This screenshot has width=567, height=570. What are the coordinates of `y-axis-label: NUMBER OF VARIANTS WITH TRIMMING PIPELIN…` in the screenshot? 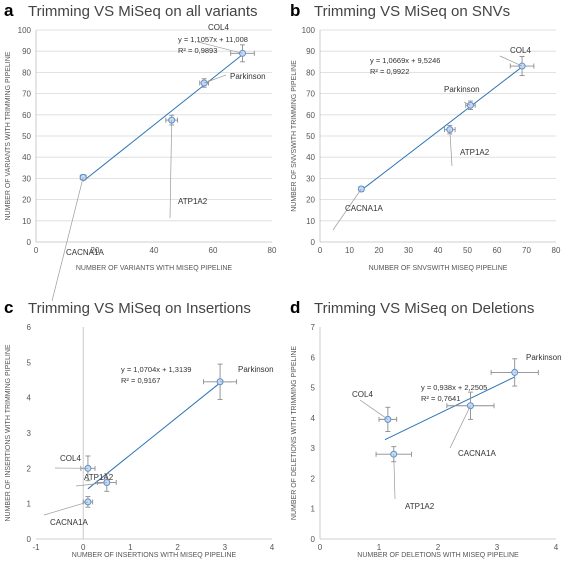 It's located at (8, 135).